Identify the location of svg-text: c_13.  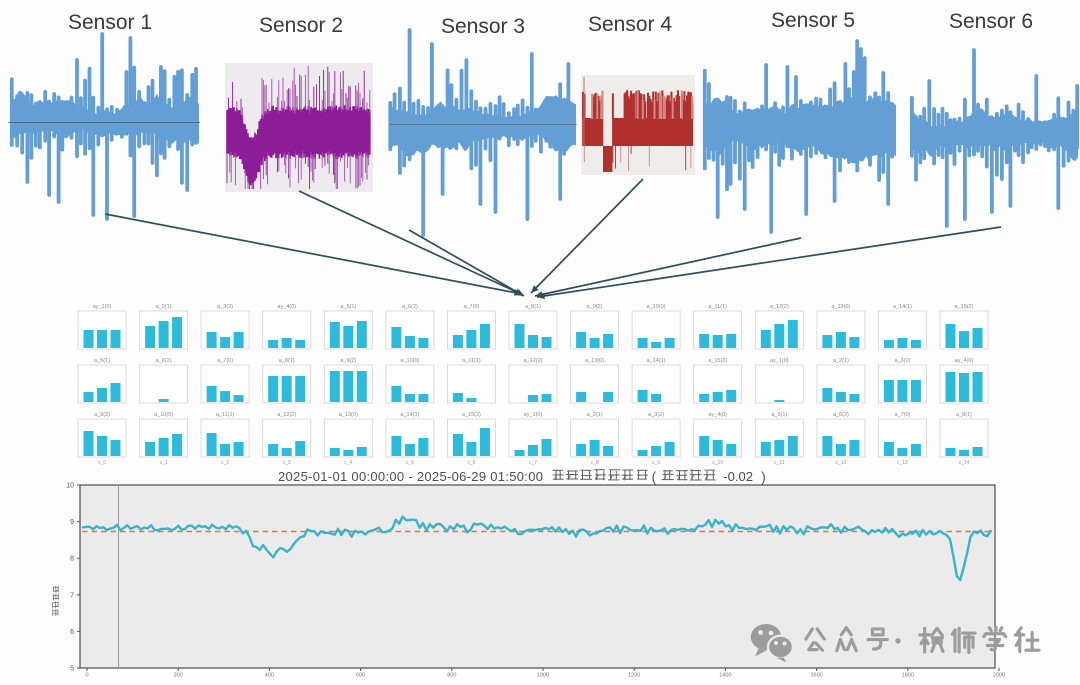
(902, 463).